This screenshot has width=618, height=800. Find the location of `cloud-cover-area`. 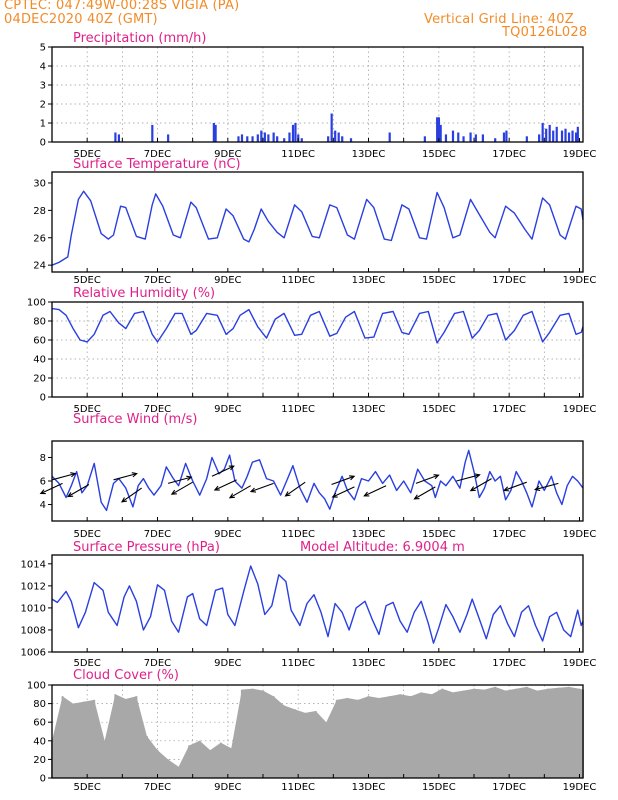

cloud-cover-area is located at coordinates (317, 732).